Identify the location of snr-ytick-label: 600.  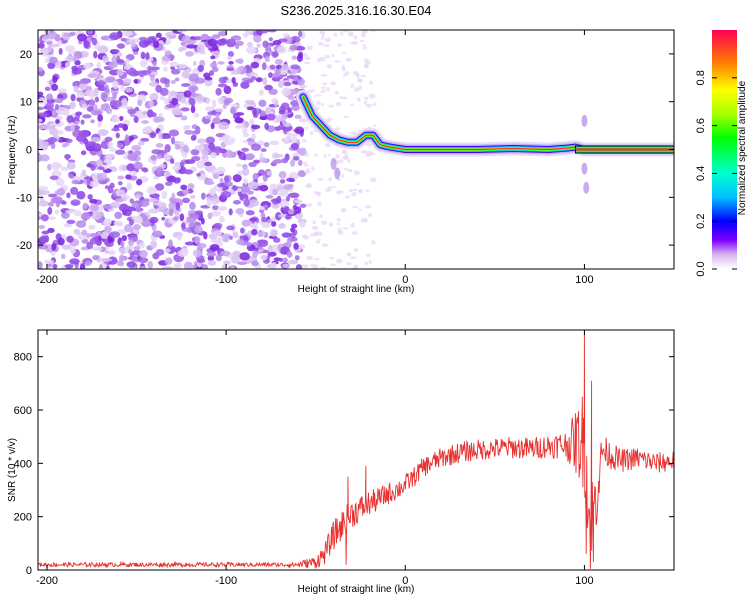
(23, 411).